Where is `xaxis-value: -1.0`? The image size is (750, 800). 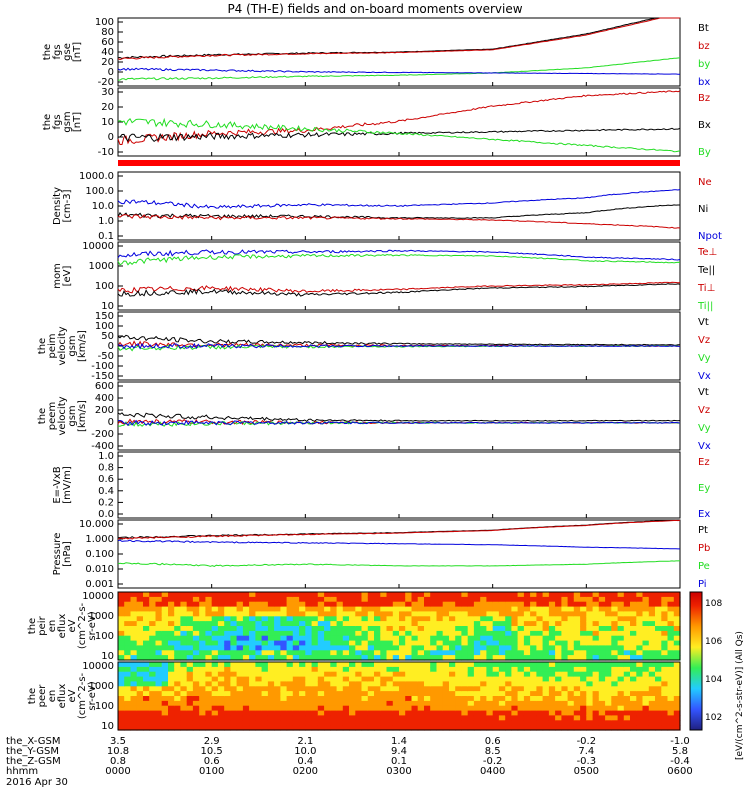
xaxis-value: -1.0 is located at coordinates (680, 741).